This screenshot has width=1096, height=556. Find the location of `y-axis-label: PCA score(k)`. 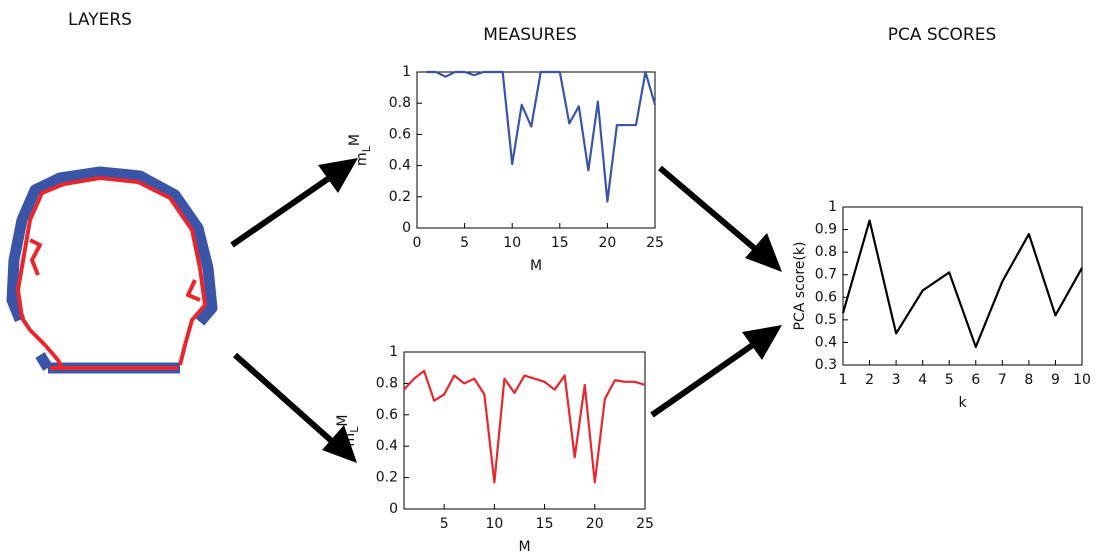

y-axis-label: PCA score(k) is located at coordinates (800, 286).